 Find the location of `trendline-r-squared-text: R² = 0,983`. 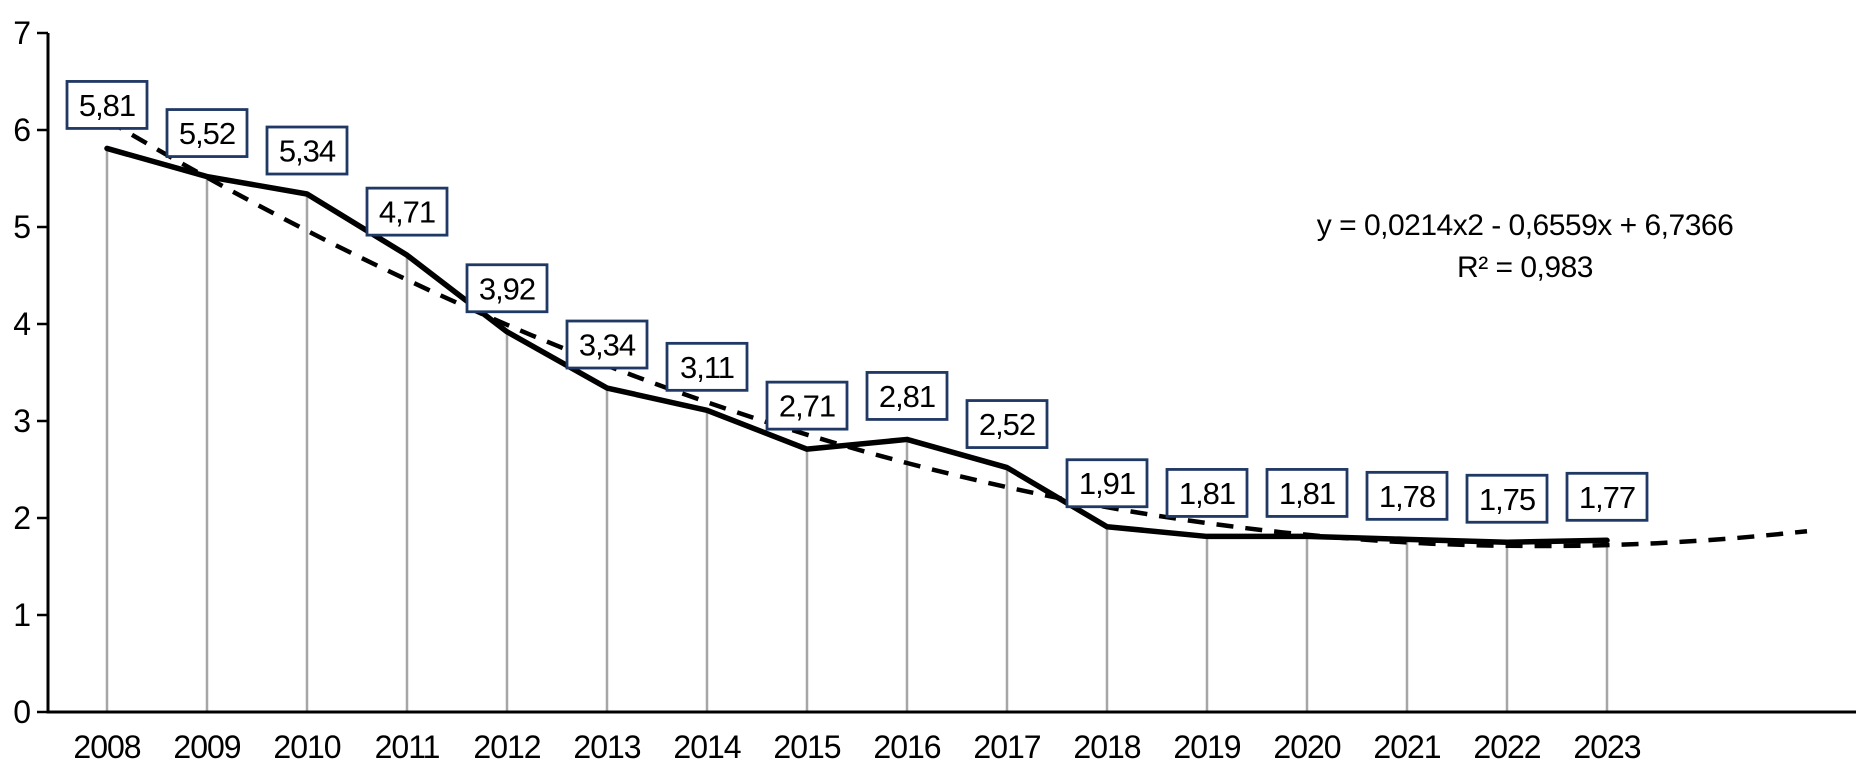

trendline-r-squared-text: R² = 0,983 is located at coordinates (1525, 267).